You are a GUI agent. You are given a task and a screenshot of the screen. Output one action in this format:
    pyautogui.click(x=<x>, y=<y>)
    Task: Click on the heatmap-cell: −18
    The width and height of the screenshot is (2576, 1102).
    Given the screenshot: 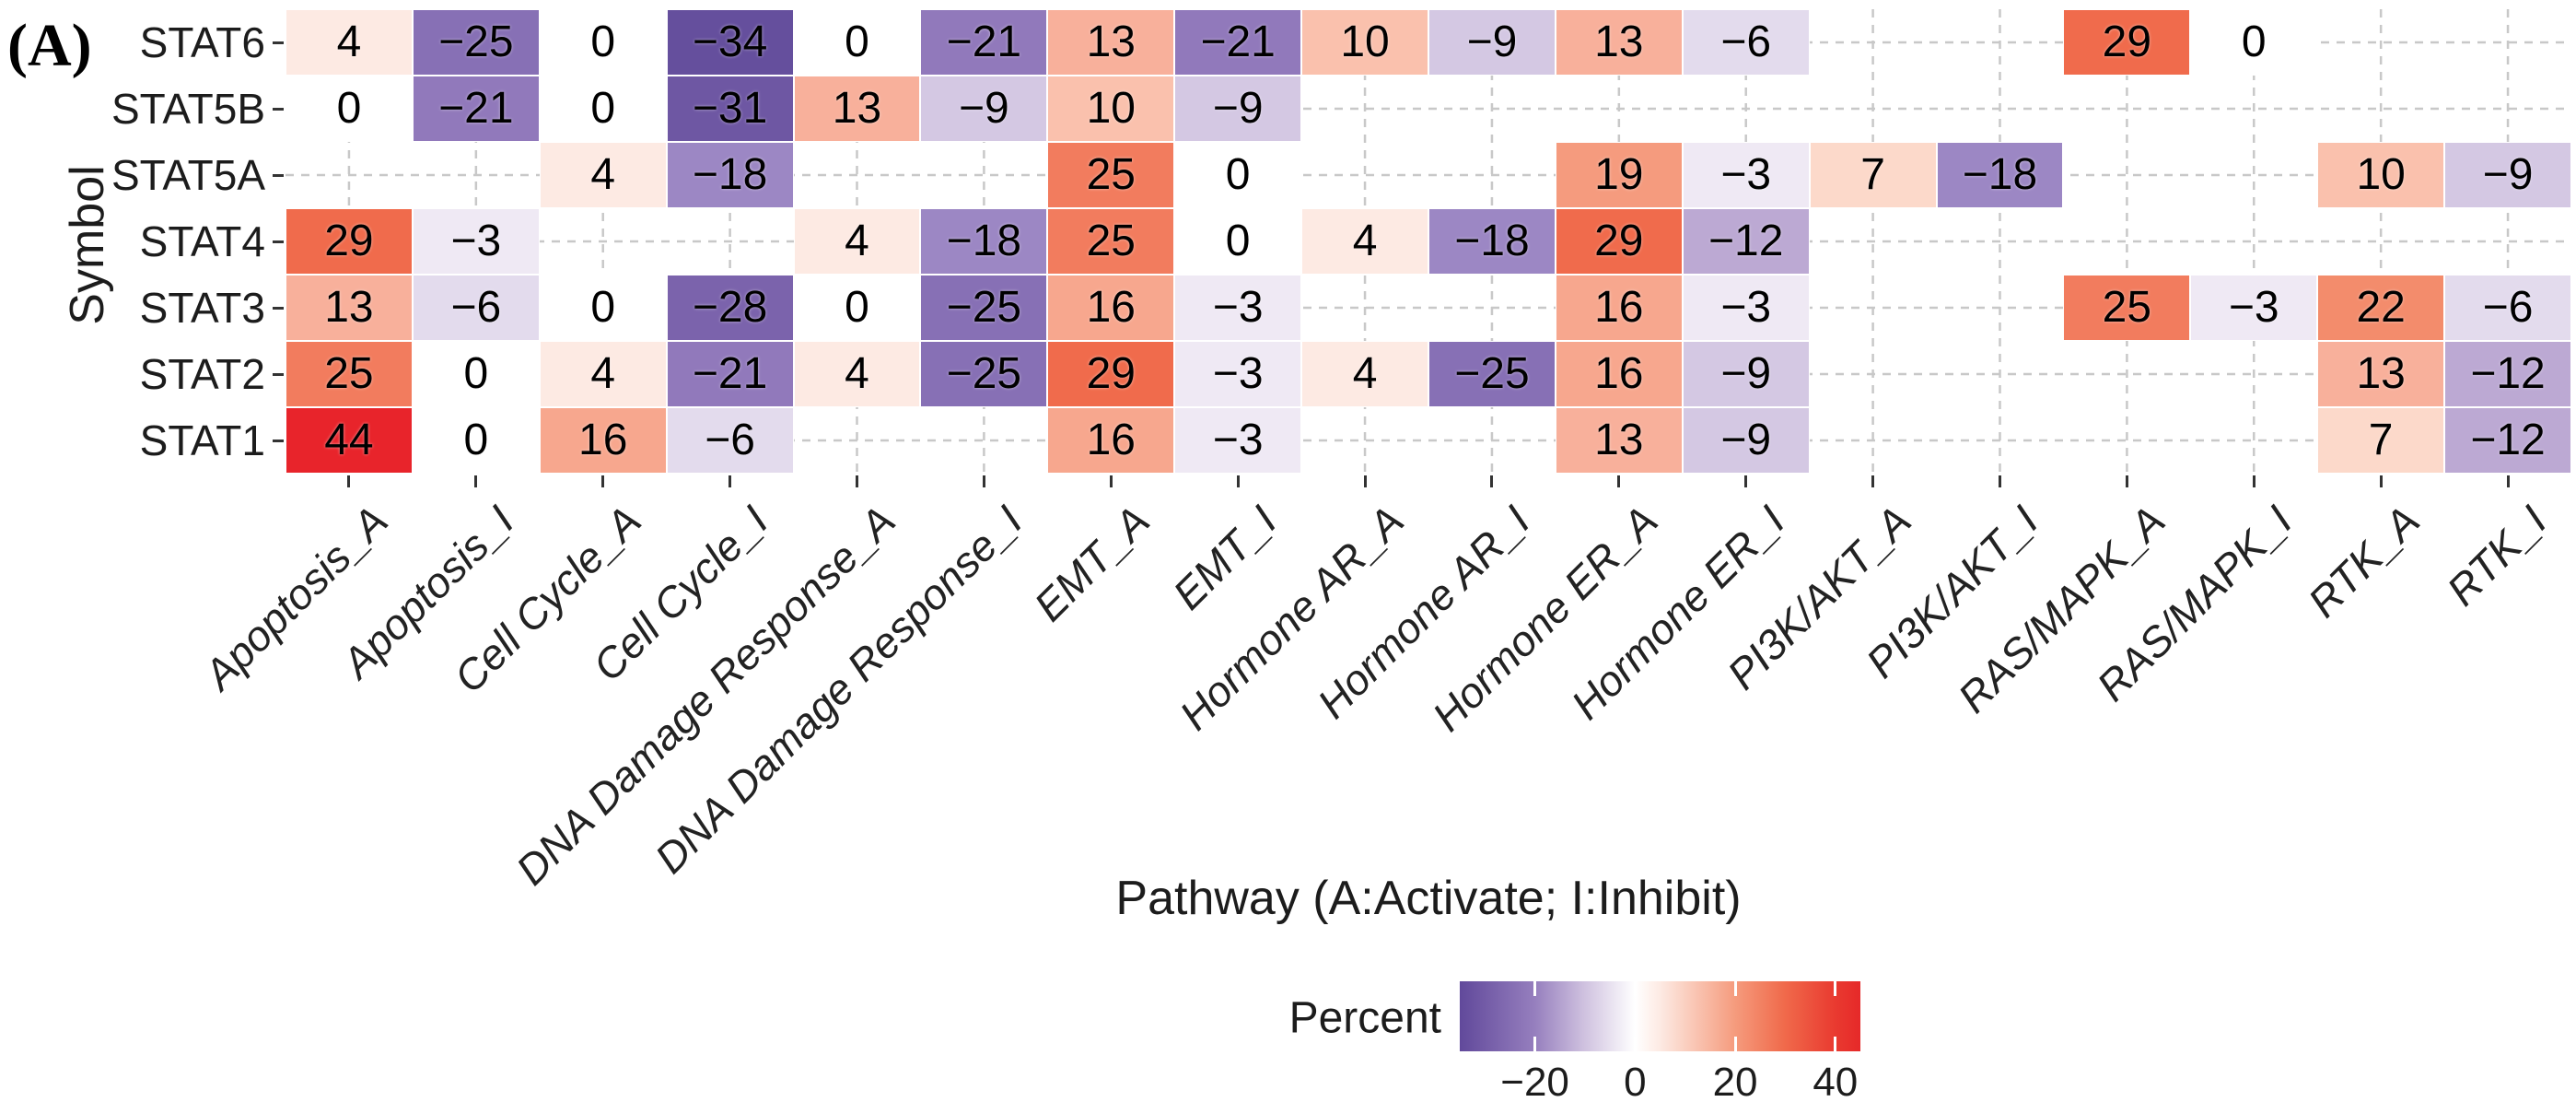 What is the action you would take?
    pyautogui.click(x=2000, y=175)
    